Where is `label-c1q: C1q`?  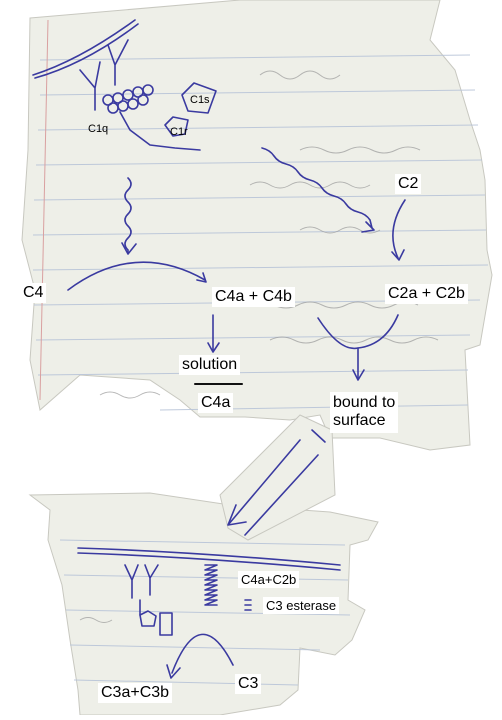
label-c1q: C1q is located at coordinates (98, 129).